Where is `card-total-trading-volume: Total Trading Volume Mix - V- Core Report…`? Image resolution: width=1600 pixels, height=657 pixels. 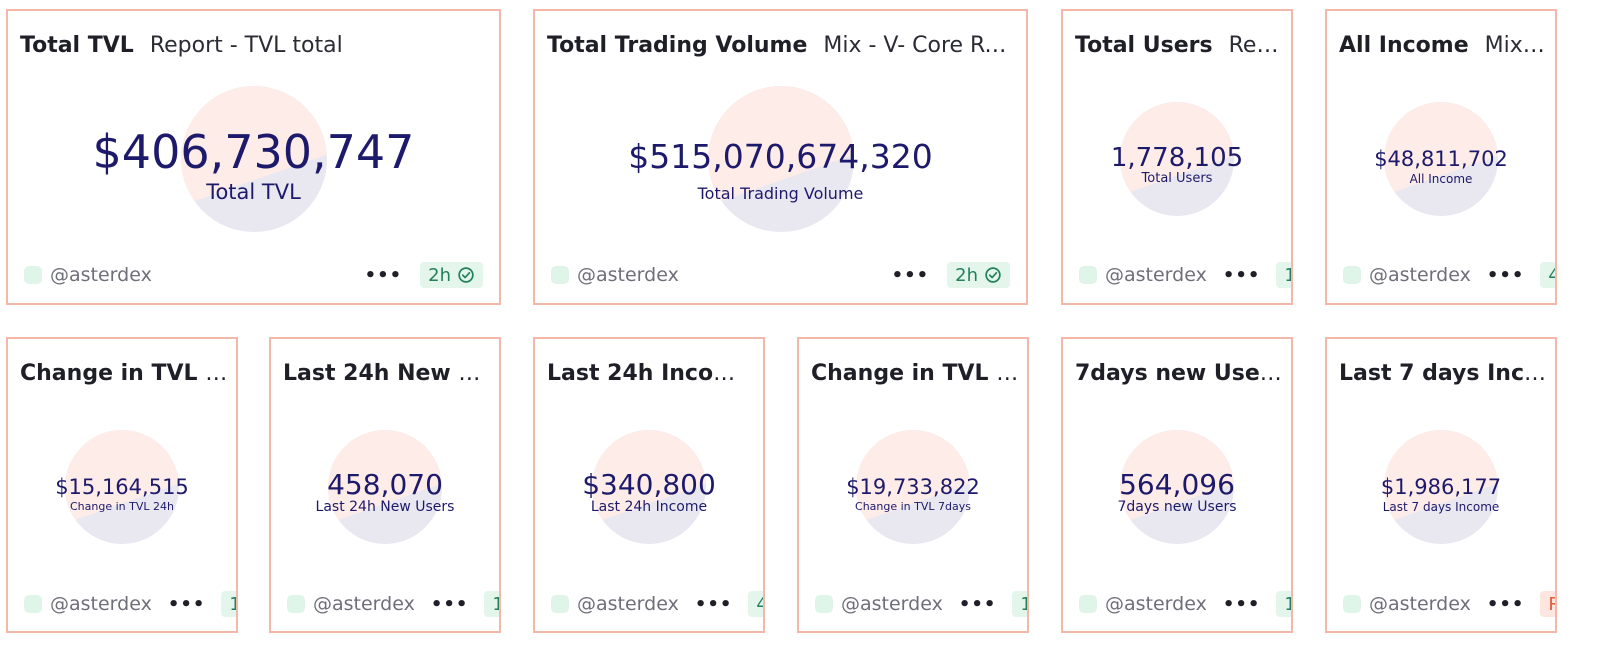
card-total-trading-volume: Total Trading Volume Mix - V- Core Report… is located at coordinates (780, 157).